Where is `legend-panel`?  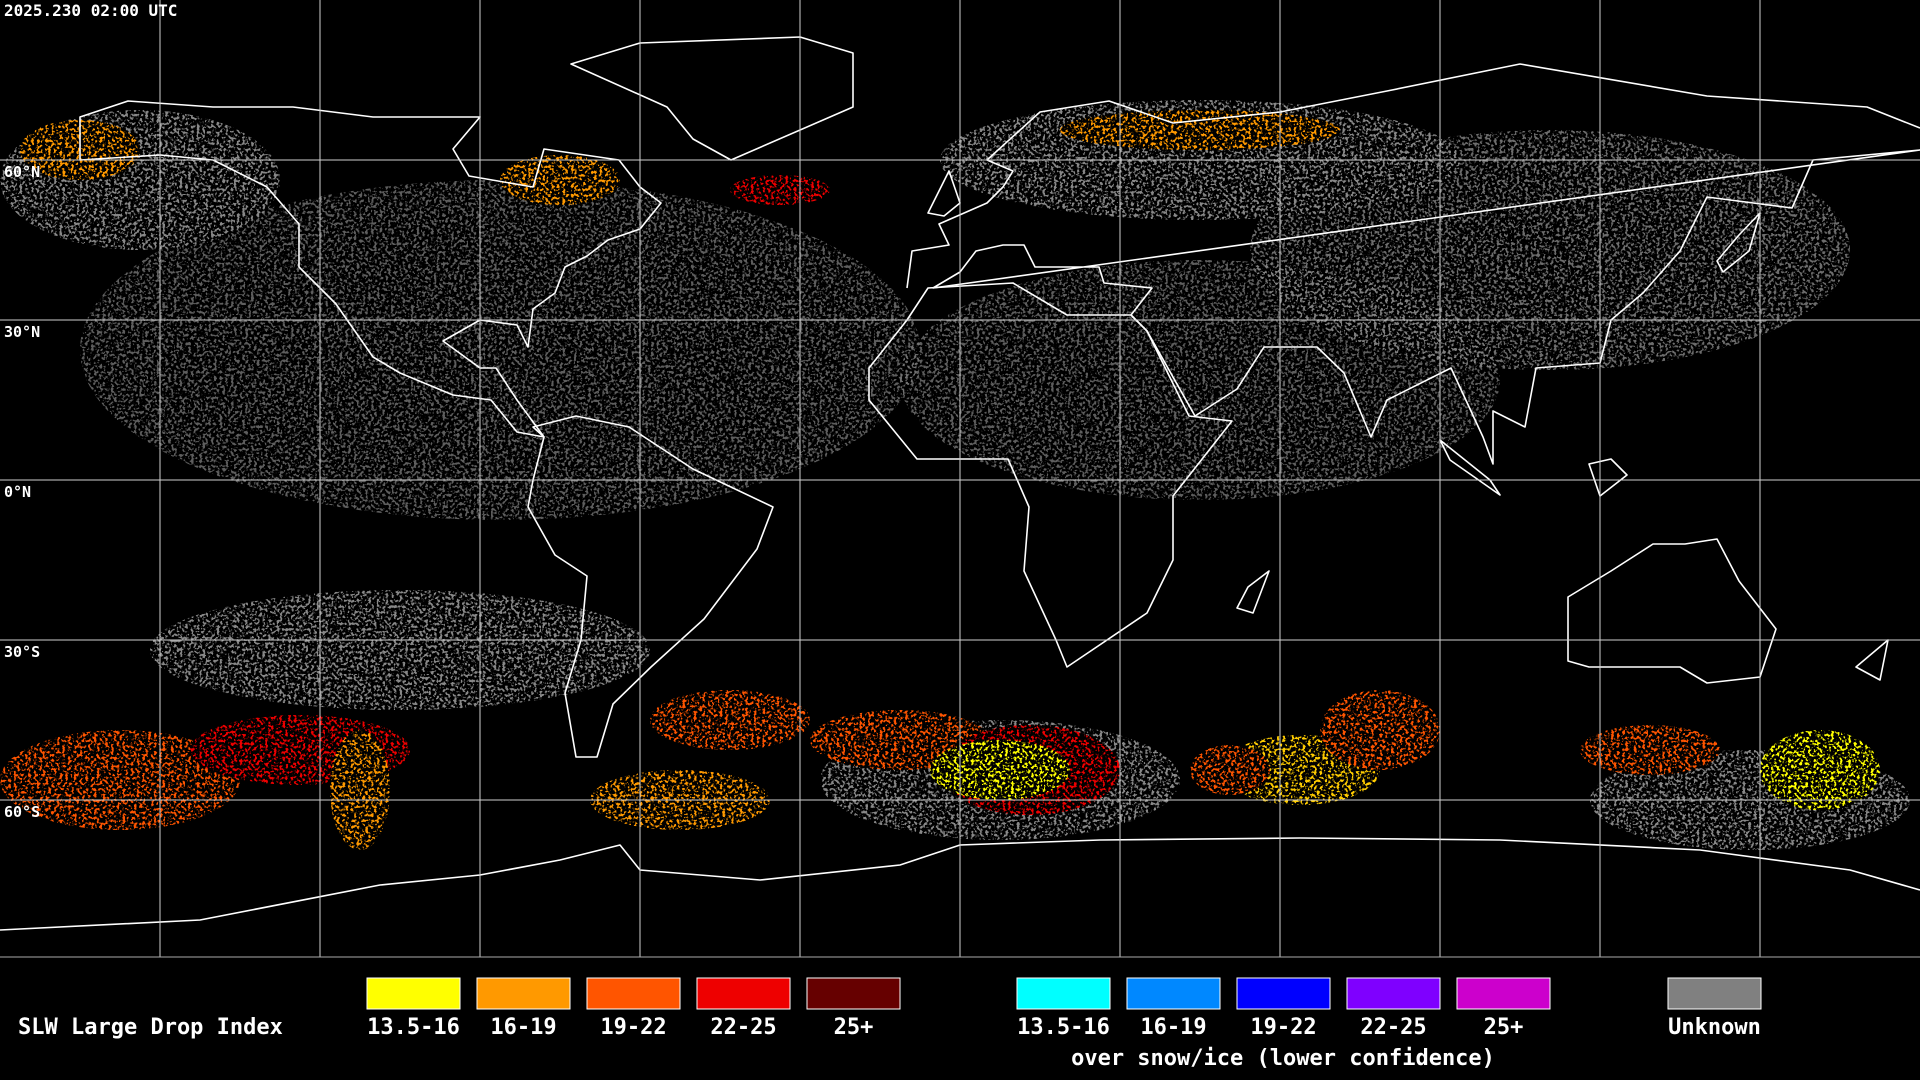
legend-panel is located at coordinates (960, 1018).